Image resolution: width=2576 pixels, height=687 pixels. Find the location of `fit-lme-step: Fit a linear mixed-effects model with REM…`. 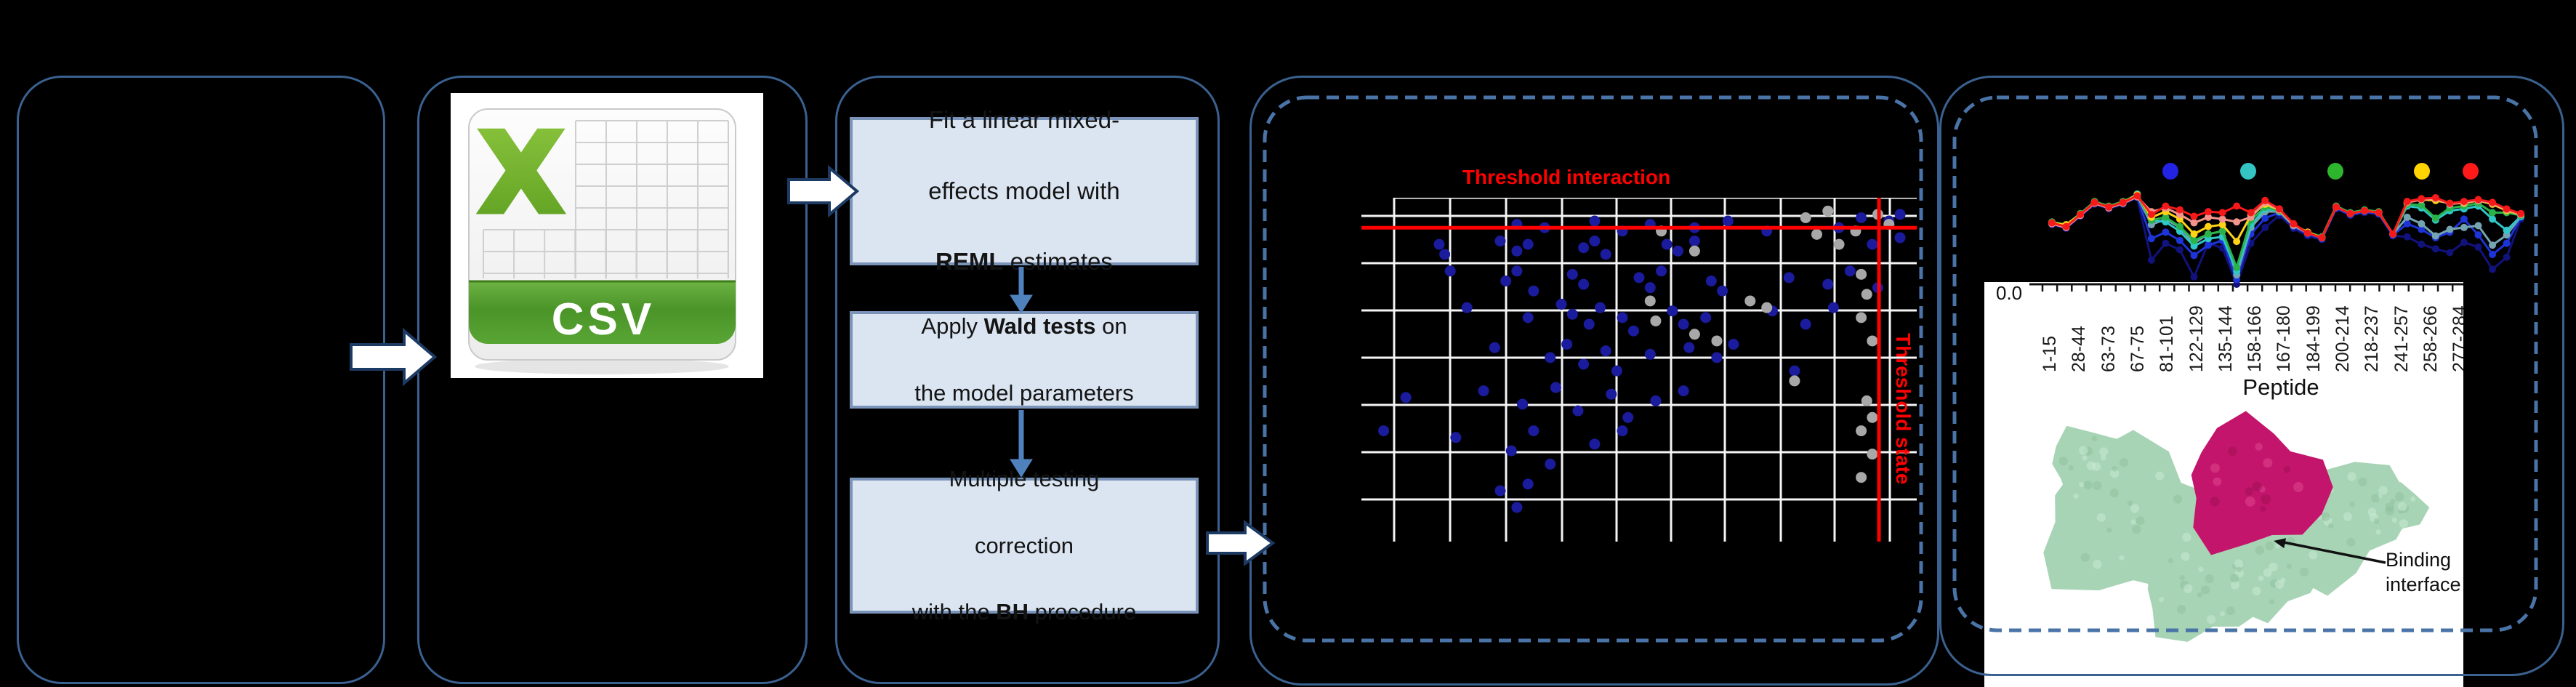

fit-lme-step: Fit a linear mixed-effects model with REM… is located at coordinates (1024, 190).